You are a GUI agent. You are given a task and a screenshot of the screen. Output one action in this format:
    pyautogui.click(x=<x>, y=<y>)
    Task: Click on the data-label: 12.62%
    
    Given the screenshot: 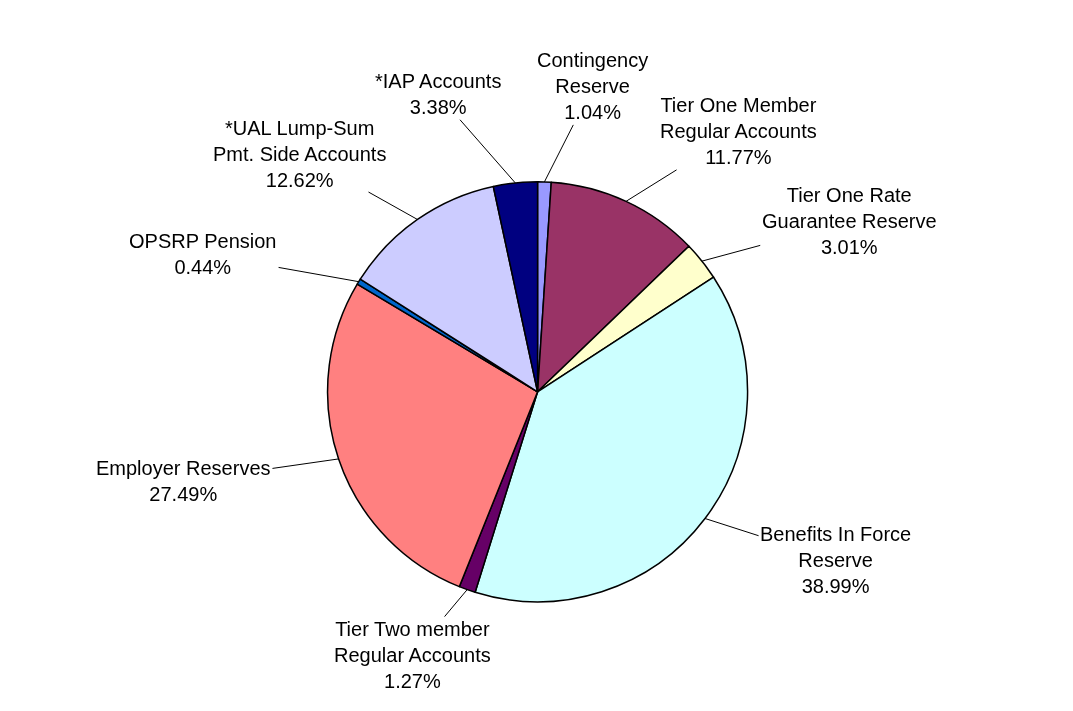 What is the action you would take?
    pyautogui.click(x=299, y=180)
    